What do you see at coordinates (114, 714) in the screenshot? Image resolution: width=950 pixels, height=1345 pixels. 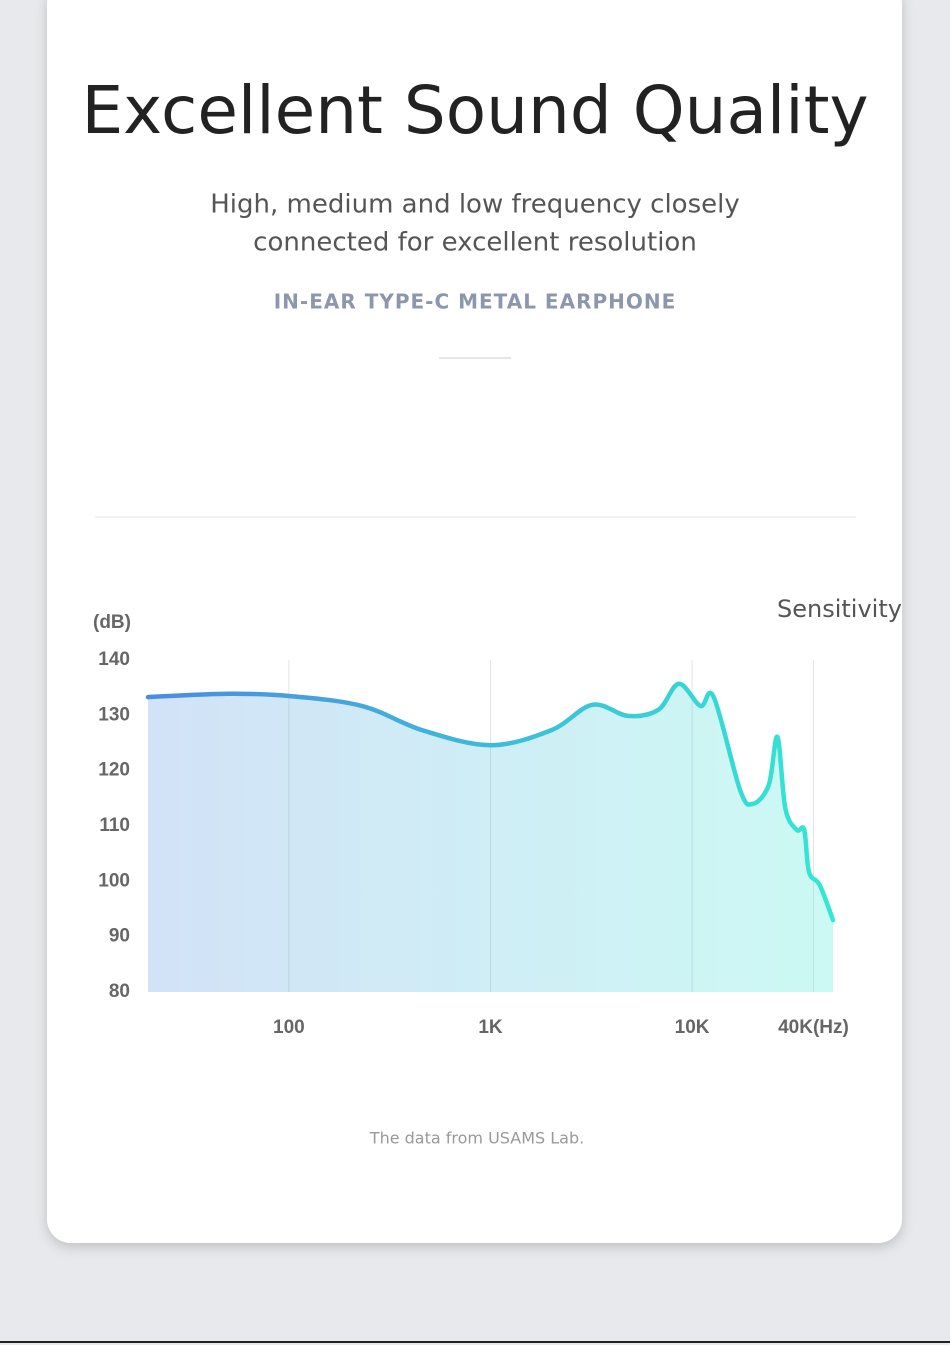 I see `y-tick-label: 130` at bounding box center [114, 714].